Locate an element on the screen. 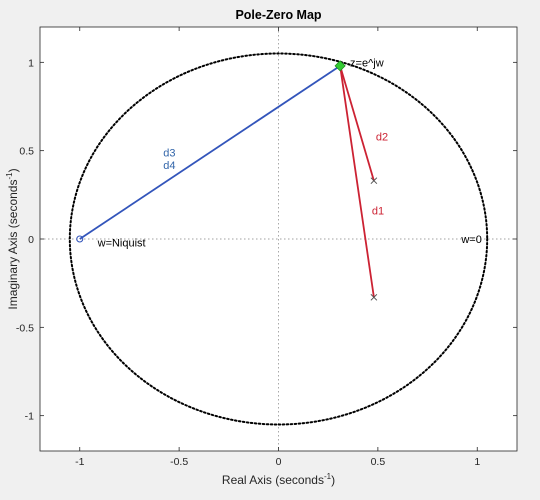 The image size is (540, 500). annotation-w-niquist: w=Niquist is located at coordinates (121, 244).